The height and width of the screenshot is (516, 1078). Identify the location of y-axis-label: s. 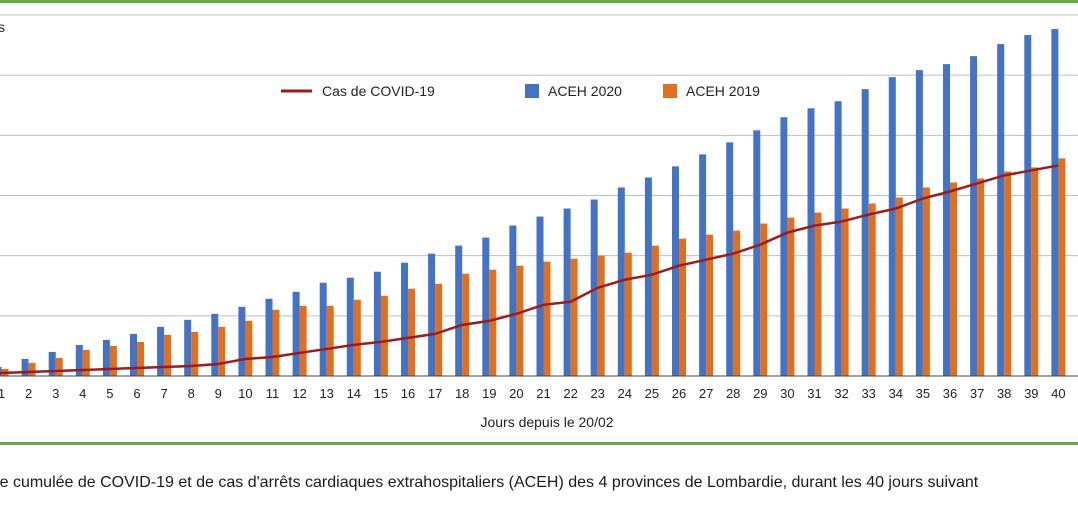
(2, 27).